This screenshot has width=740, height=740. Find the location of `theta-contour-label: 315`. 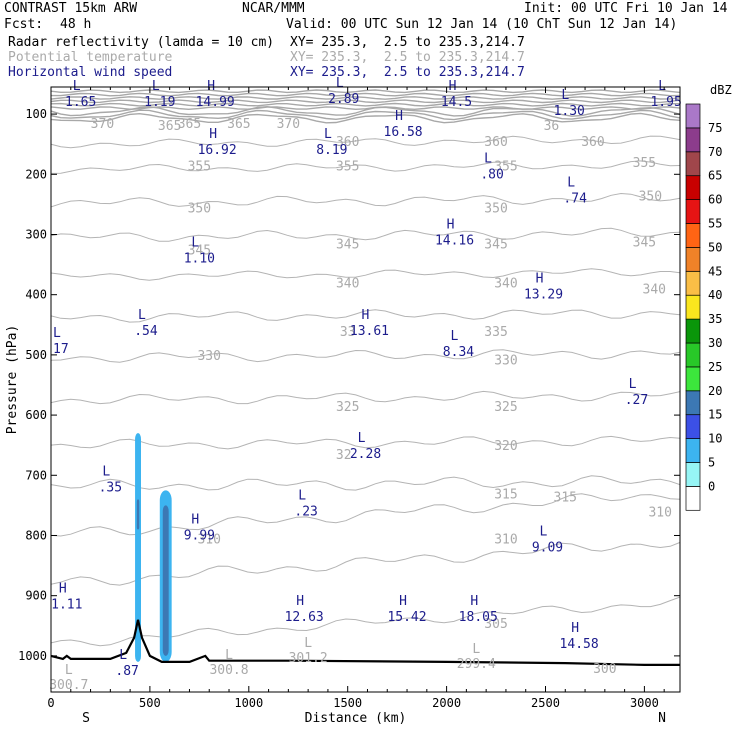

theta-contour-label: 315 is located at coordinates (565, 497).